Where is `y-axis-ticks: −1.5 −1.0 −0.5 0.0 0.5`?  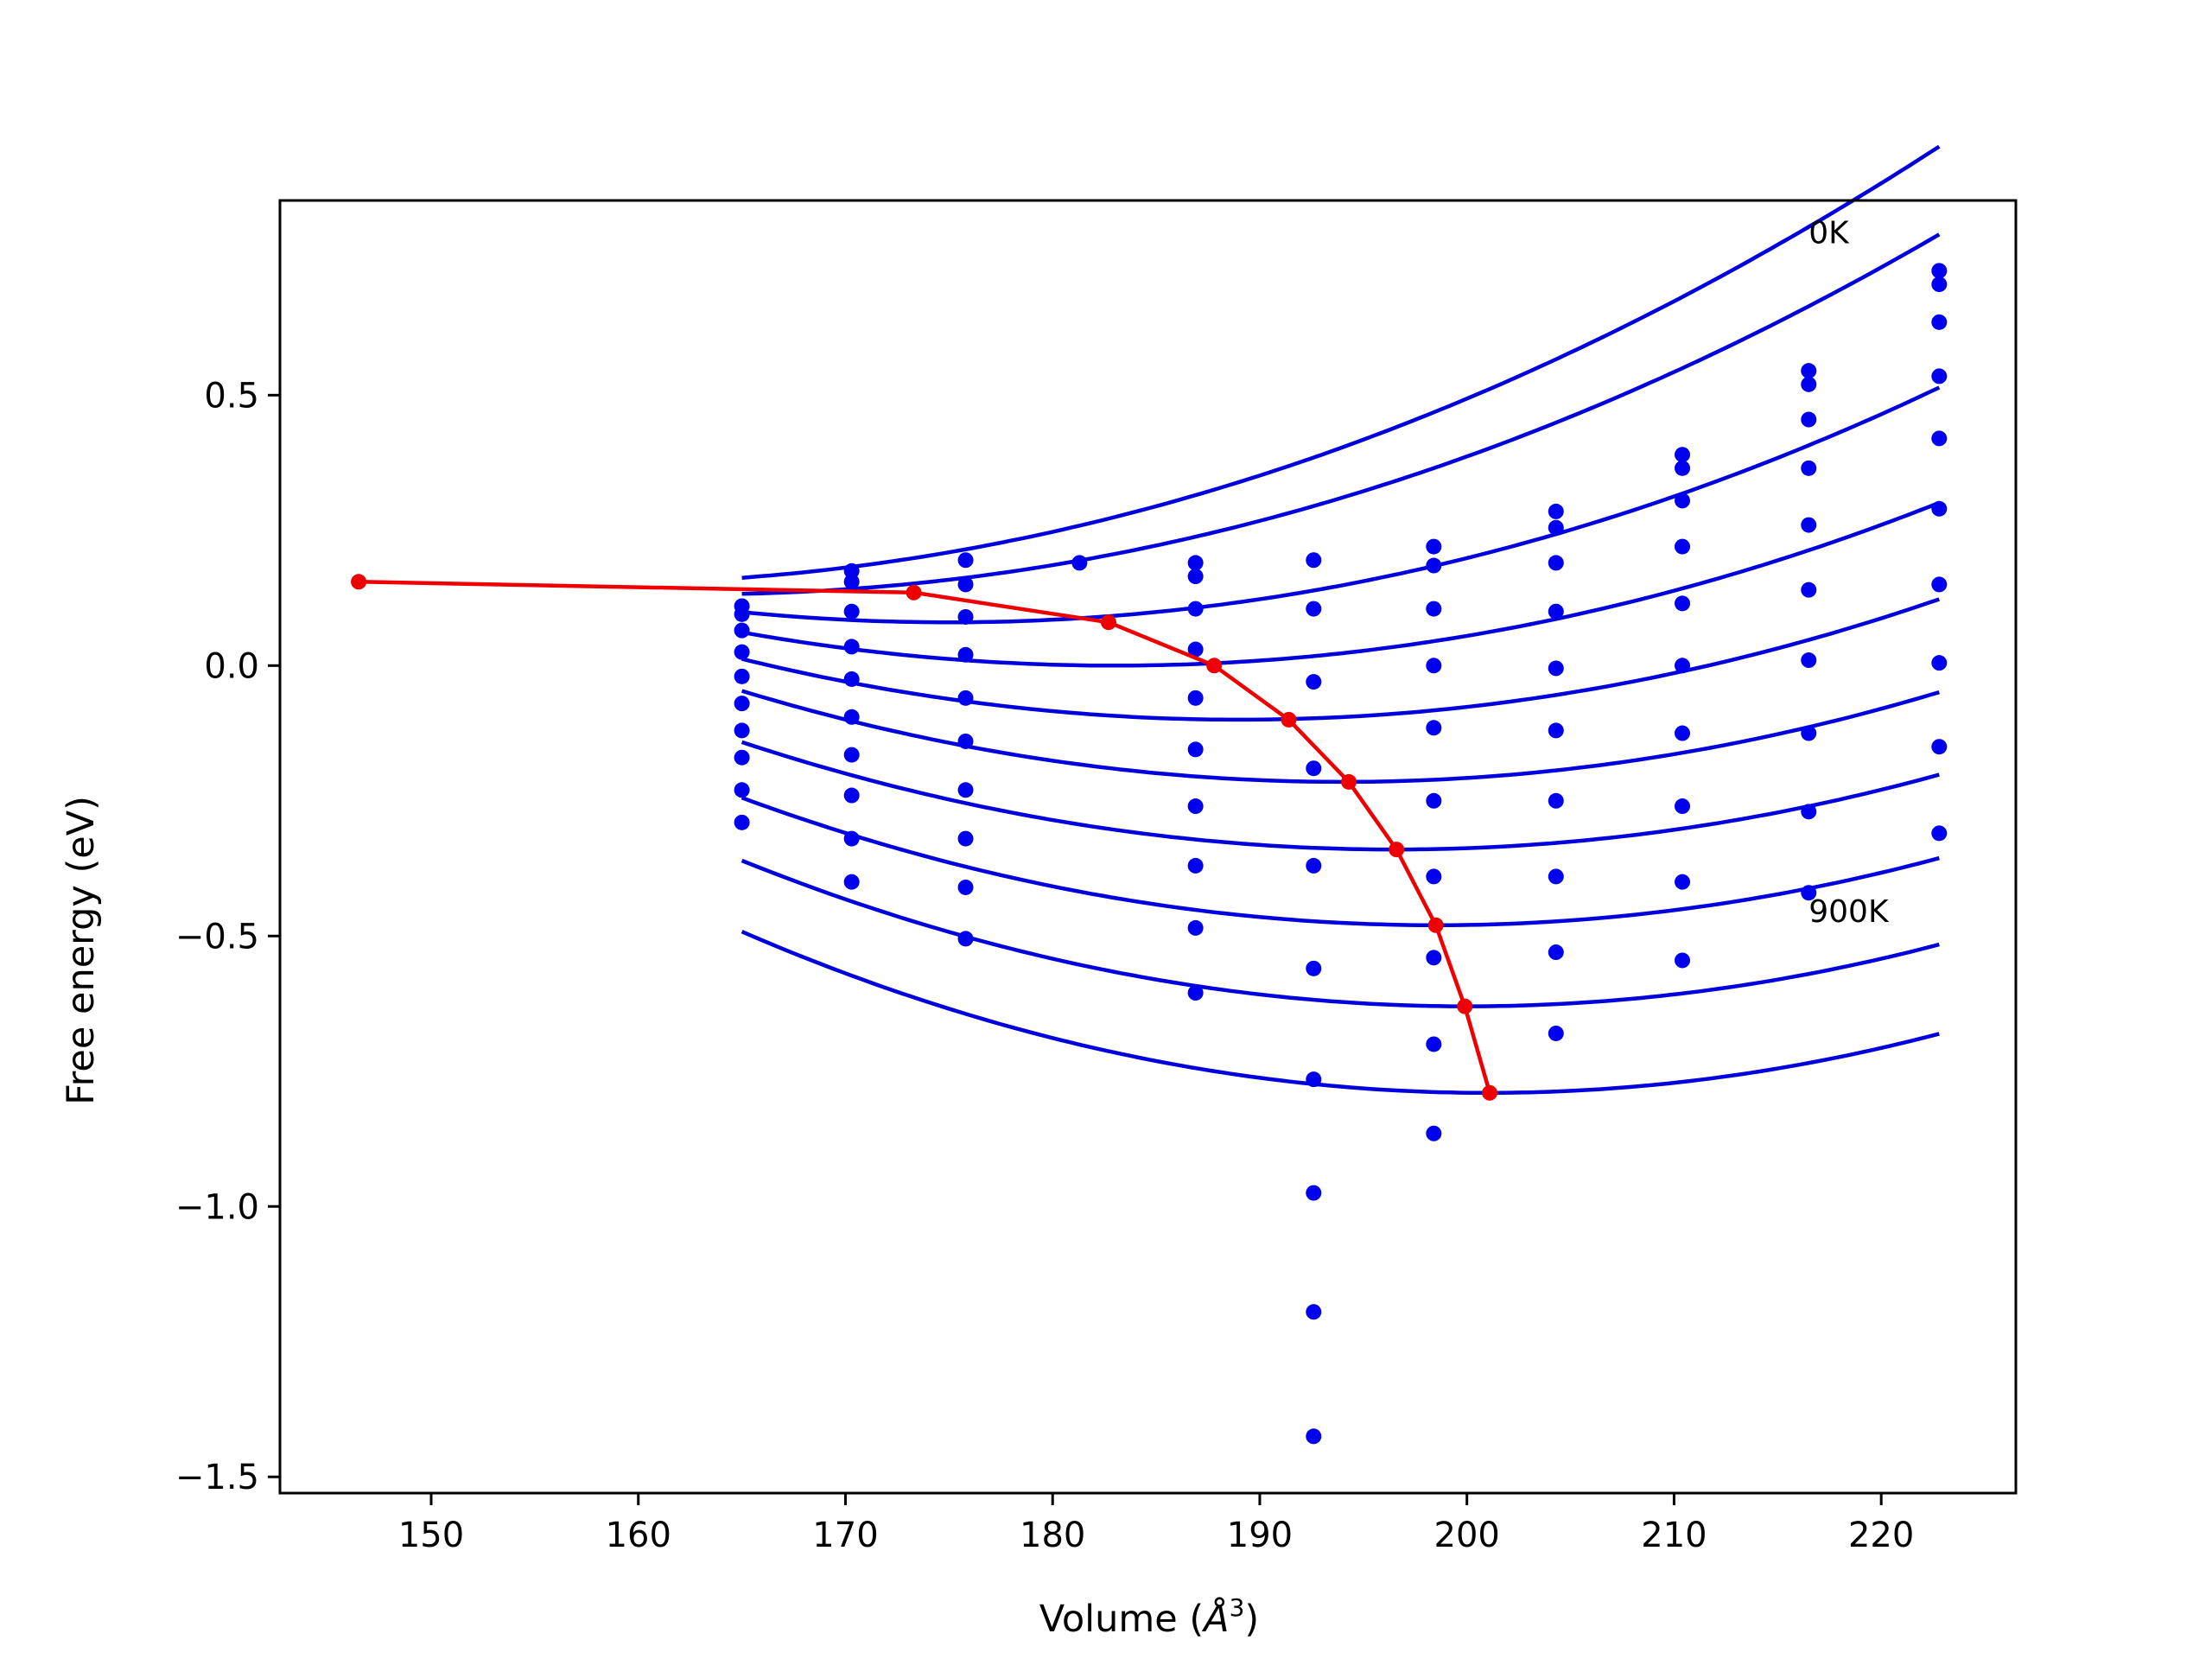
y-axis-ticks: −1.5 −1.0 −0.5 0.0 0.5 is located at coordinates (227, 936).